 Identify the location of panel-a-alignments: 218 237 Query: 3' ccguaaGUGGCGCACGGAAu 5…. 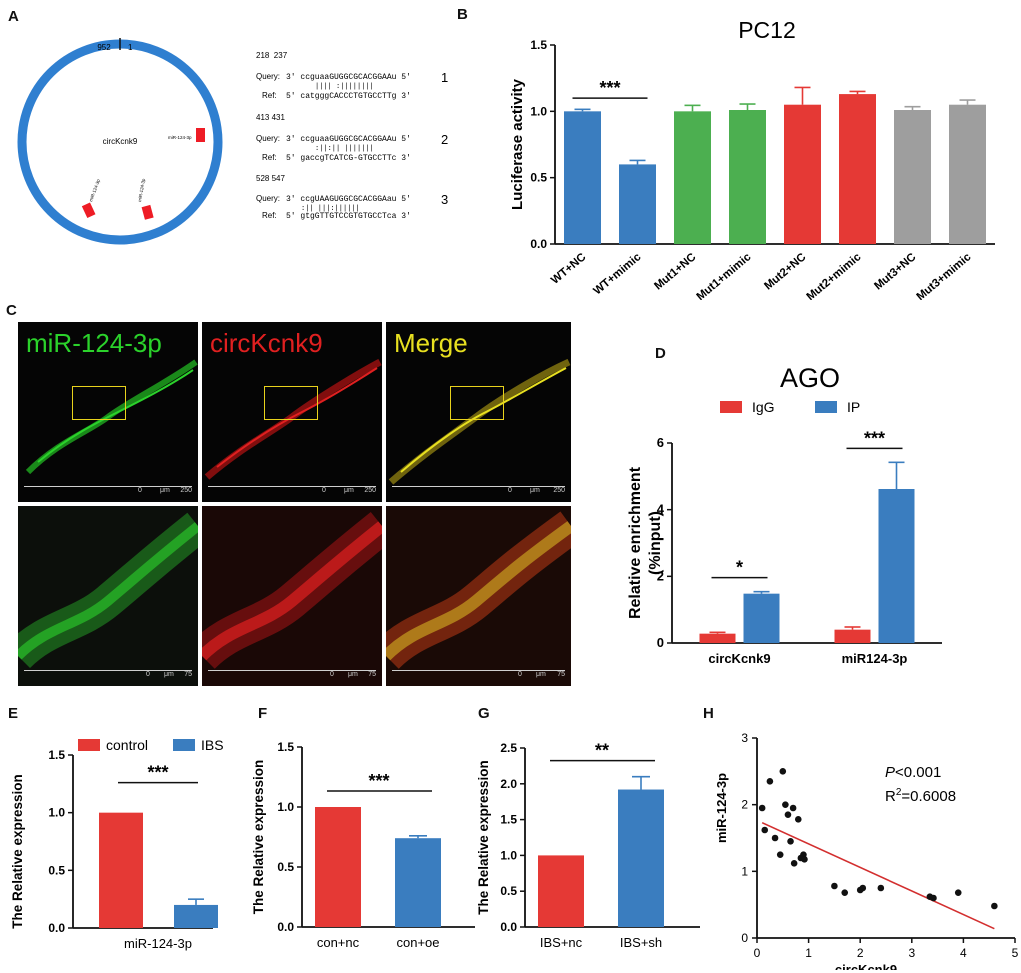
(352, 135).